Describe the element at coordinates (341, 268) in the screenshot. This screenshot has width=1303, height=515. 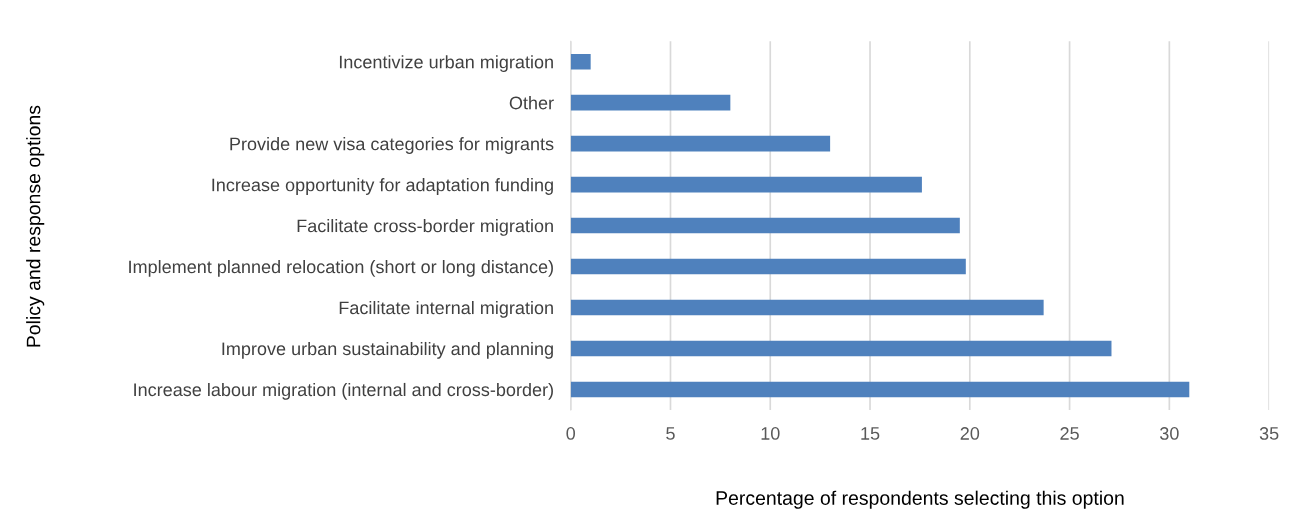
I see `y-tick-label: Implement planned relocation (short or long distance)` at that location.